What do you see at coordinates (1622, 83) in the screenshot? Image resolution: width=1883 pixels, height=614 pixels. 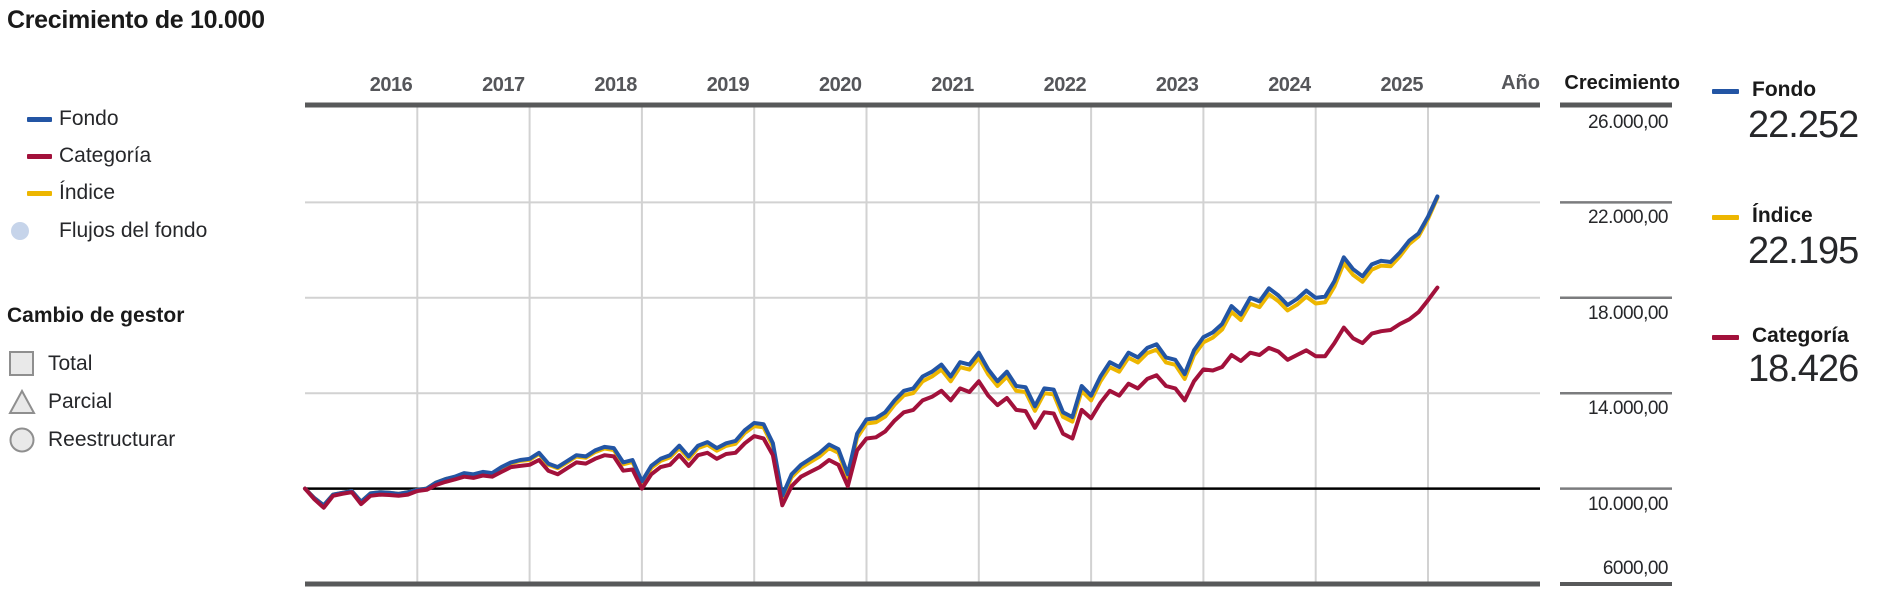 I see `y-axis-title: Crecimiento` at bounding box center [1622, 83].